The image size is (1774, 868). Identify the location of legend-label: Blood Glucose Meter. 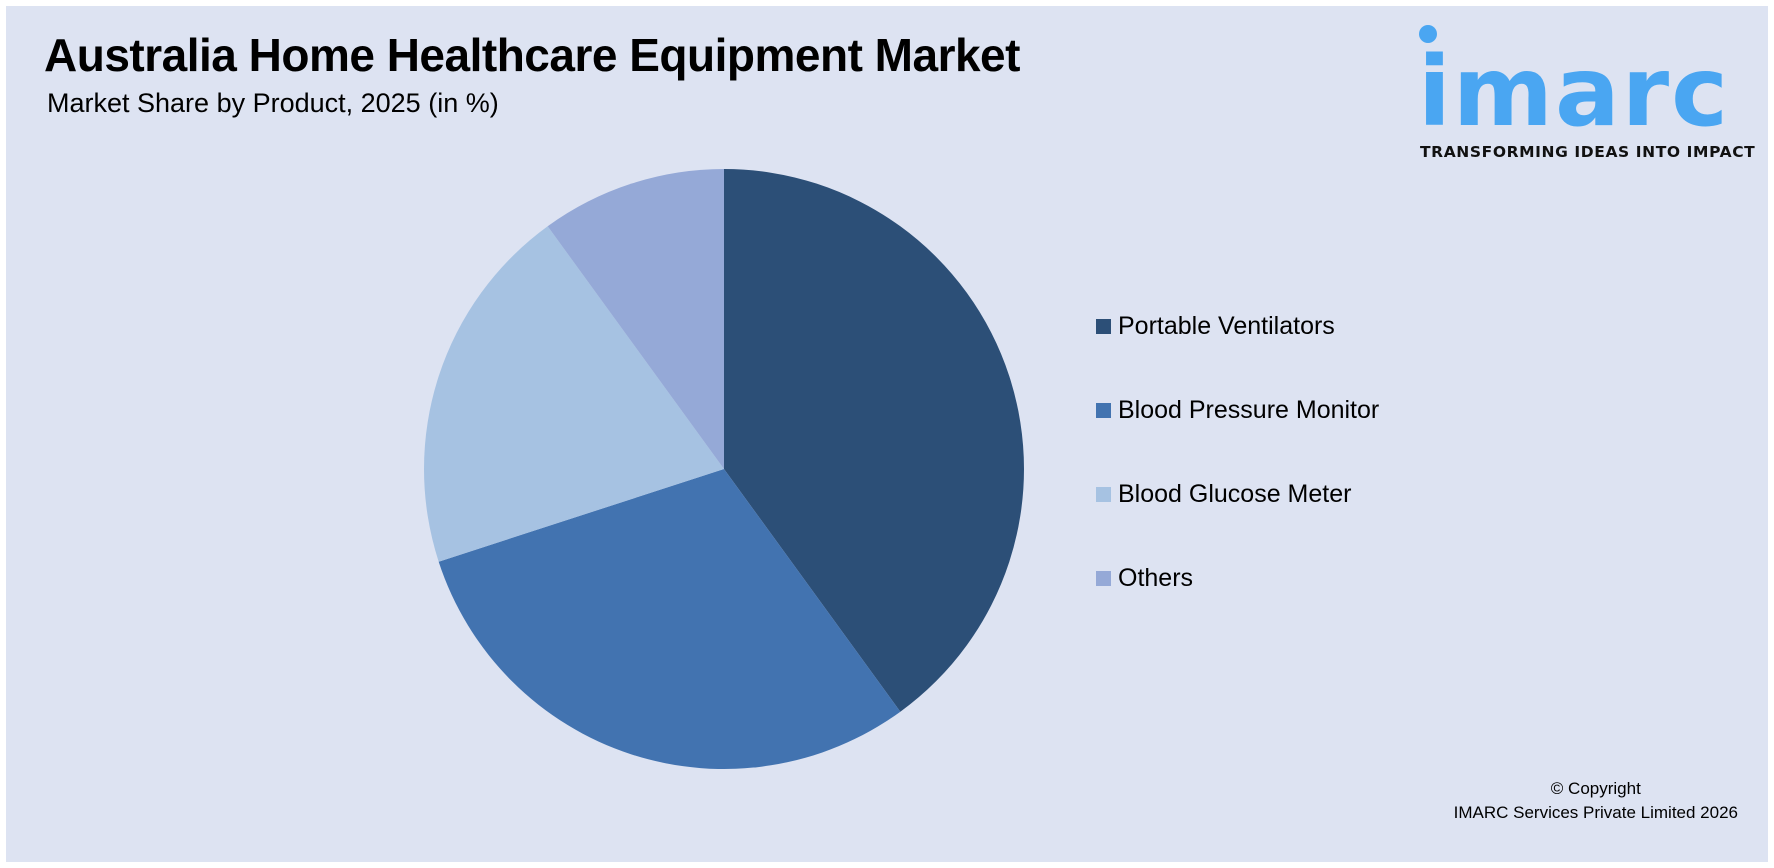
(1235, 493).